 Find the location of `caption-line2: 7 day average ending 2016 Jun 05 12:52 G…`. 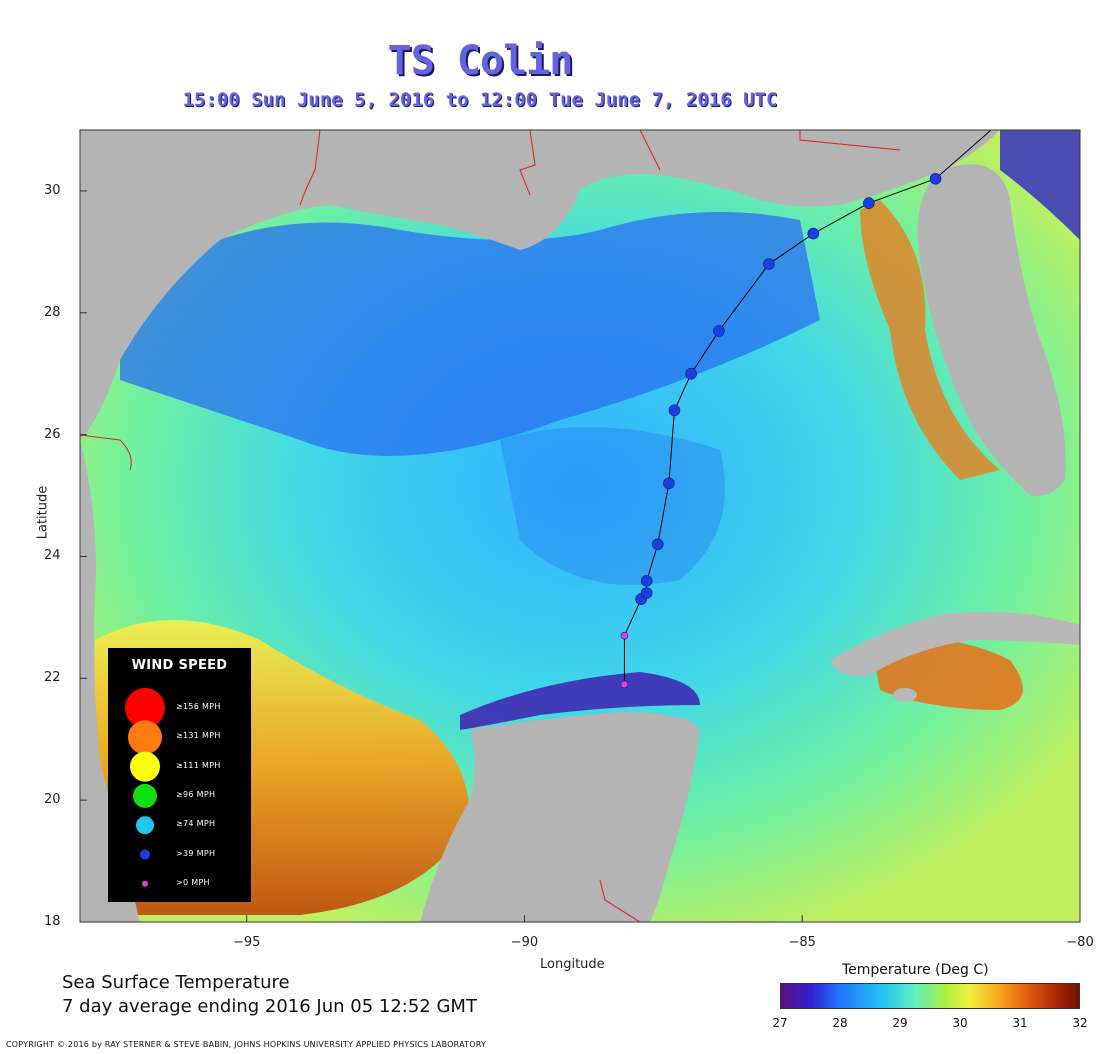

caption-line2: 7 day average ending 2016 Jun 05 12:52 G… is located at coordinates (269, 1006).